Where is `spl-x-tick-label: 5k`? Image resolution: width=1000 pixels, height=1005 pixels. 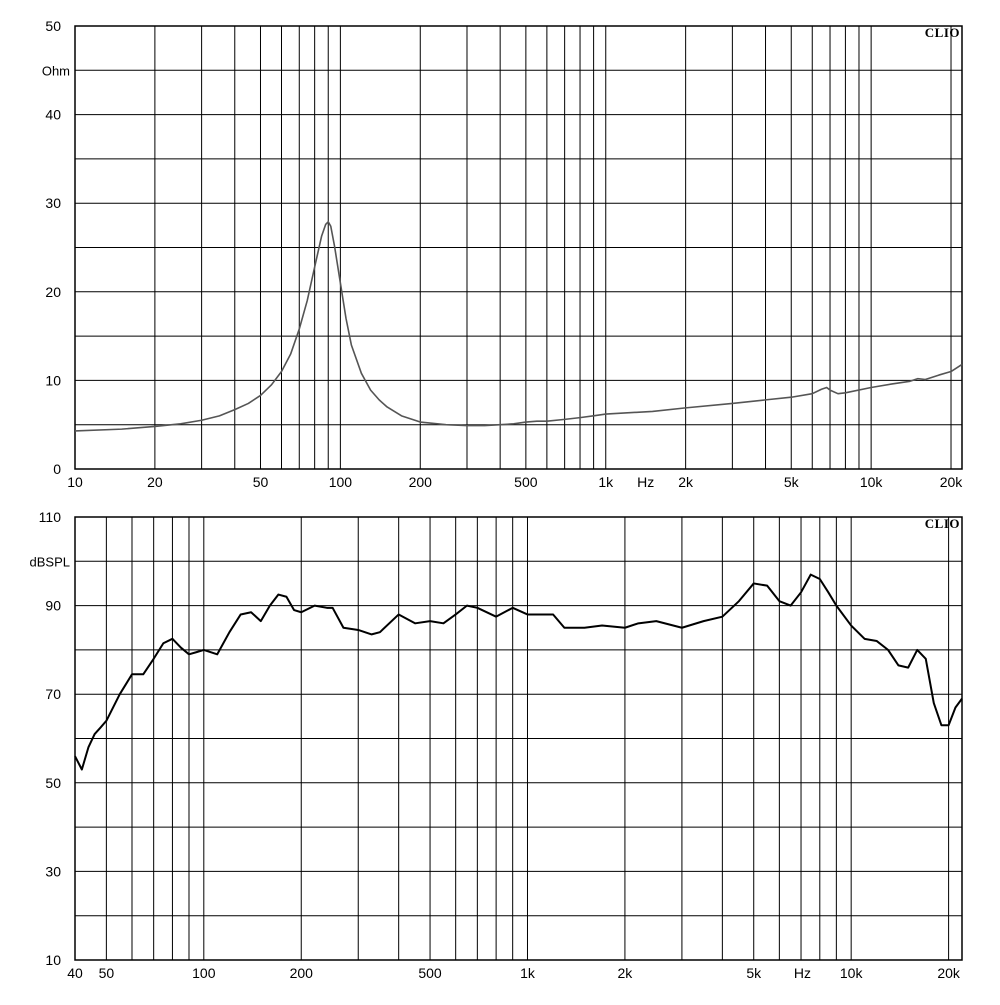
spl-x-tick-label: 5k is located at coordinates (754, 973).